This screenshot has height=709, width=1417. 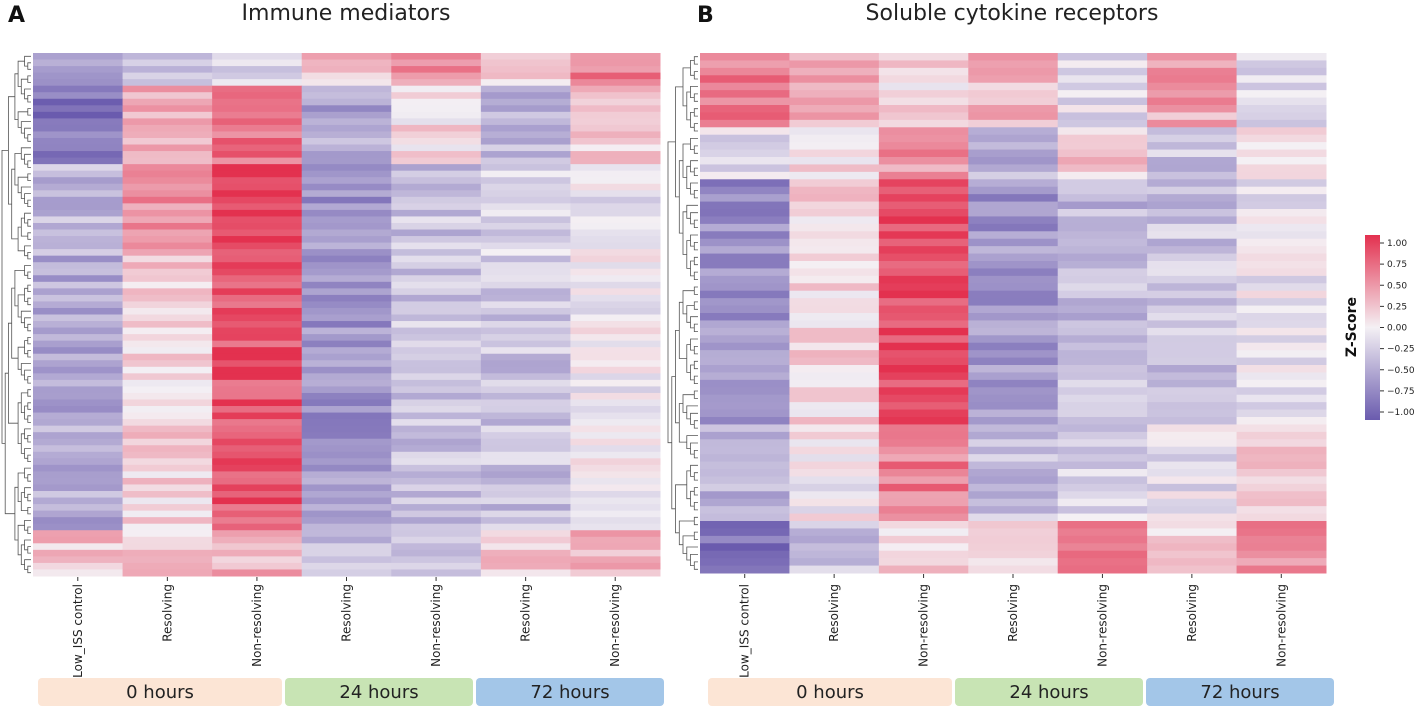 I want to click on column-label: Non-resolving, so click(x=1281, y=625).